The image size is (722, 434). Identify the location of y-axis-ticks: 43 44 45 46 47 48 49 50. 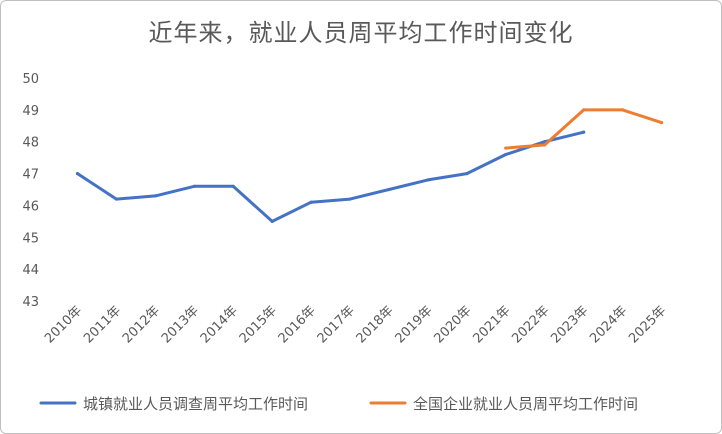
(30, 191).